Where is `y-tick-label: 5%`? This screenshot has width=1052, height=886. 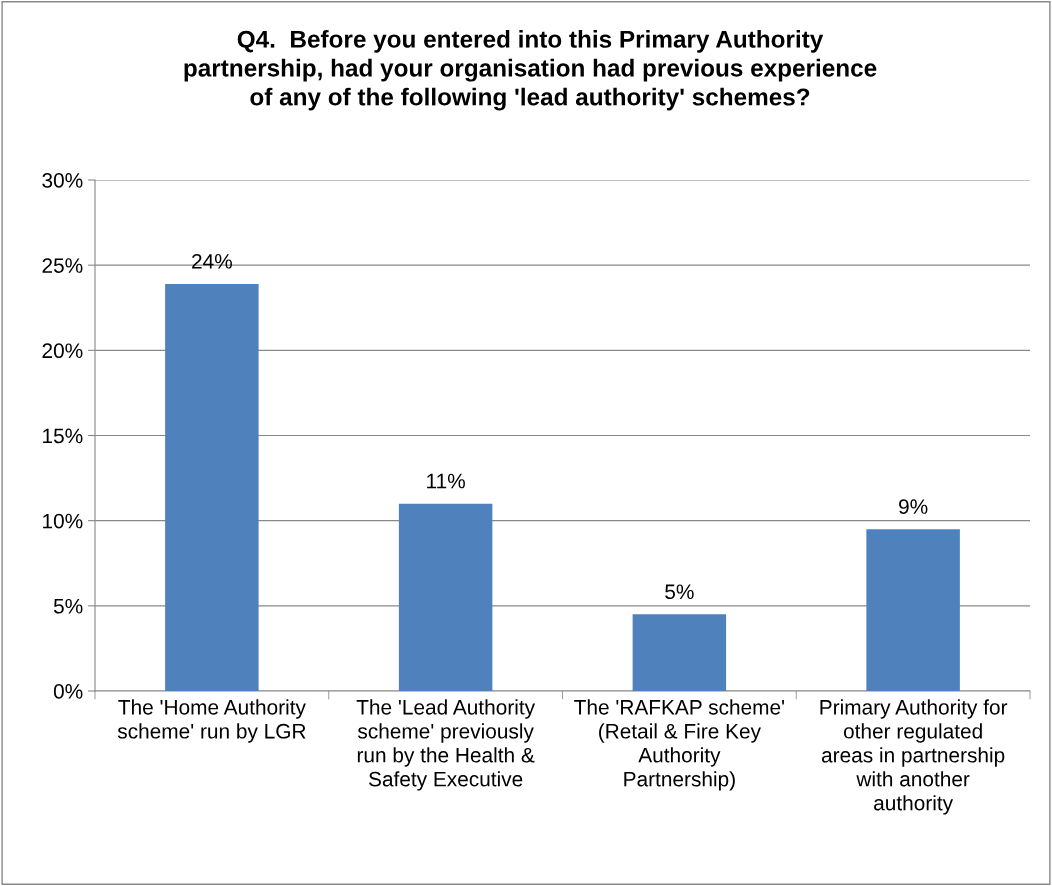
y-tick-label: 5% is located at coordinates (68, 606).